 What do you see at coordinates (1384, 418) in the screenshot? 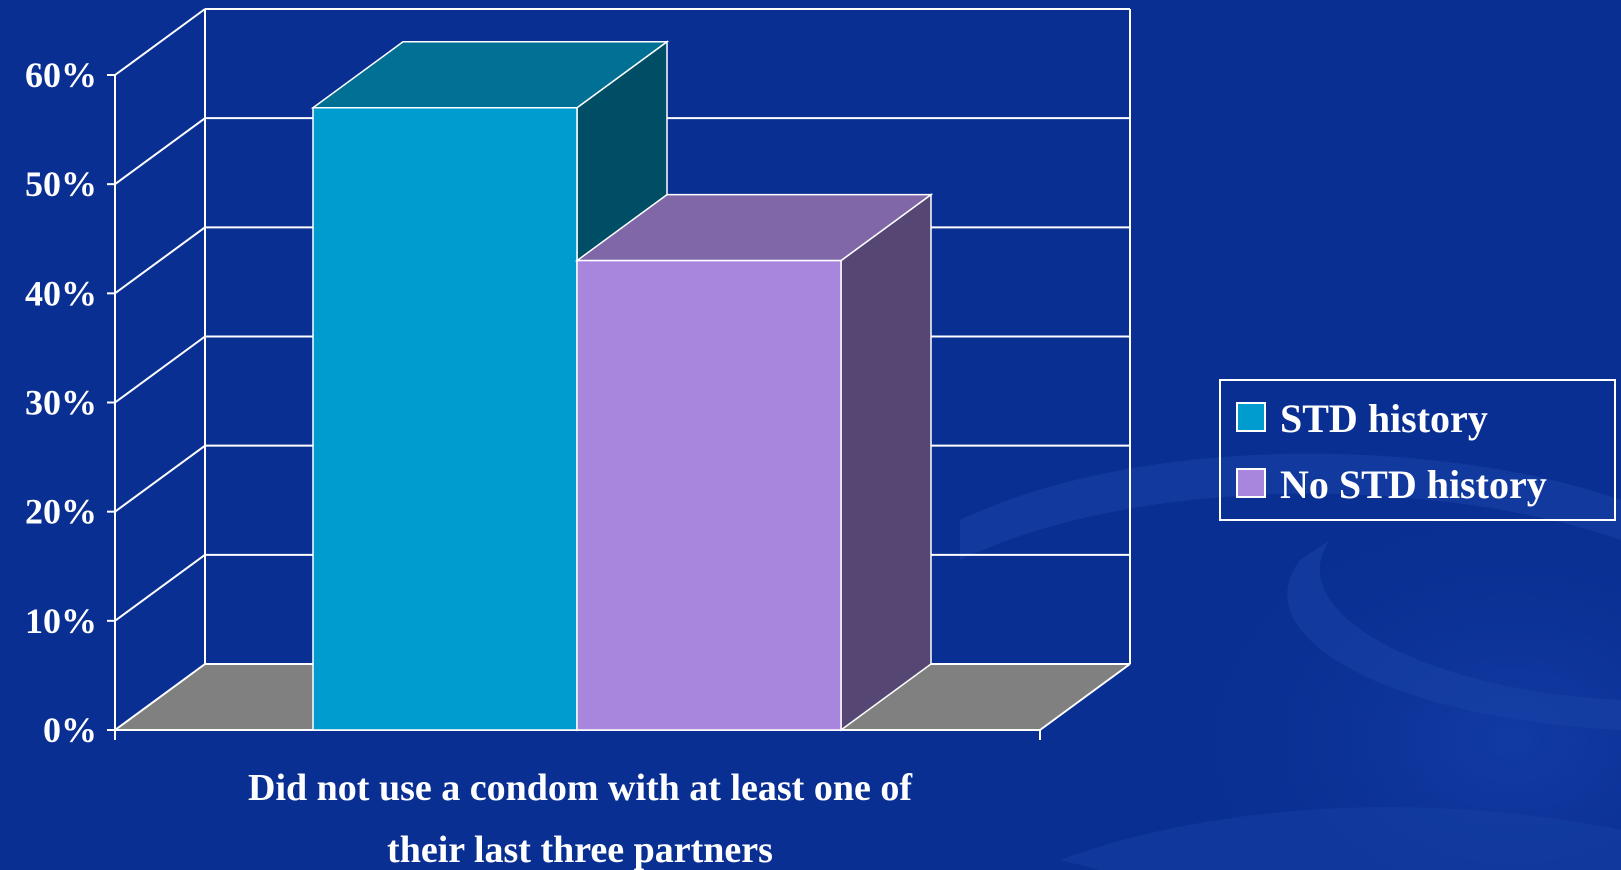
I see `legend-label-std-history: STD history` at bounding box center [1384, 418].